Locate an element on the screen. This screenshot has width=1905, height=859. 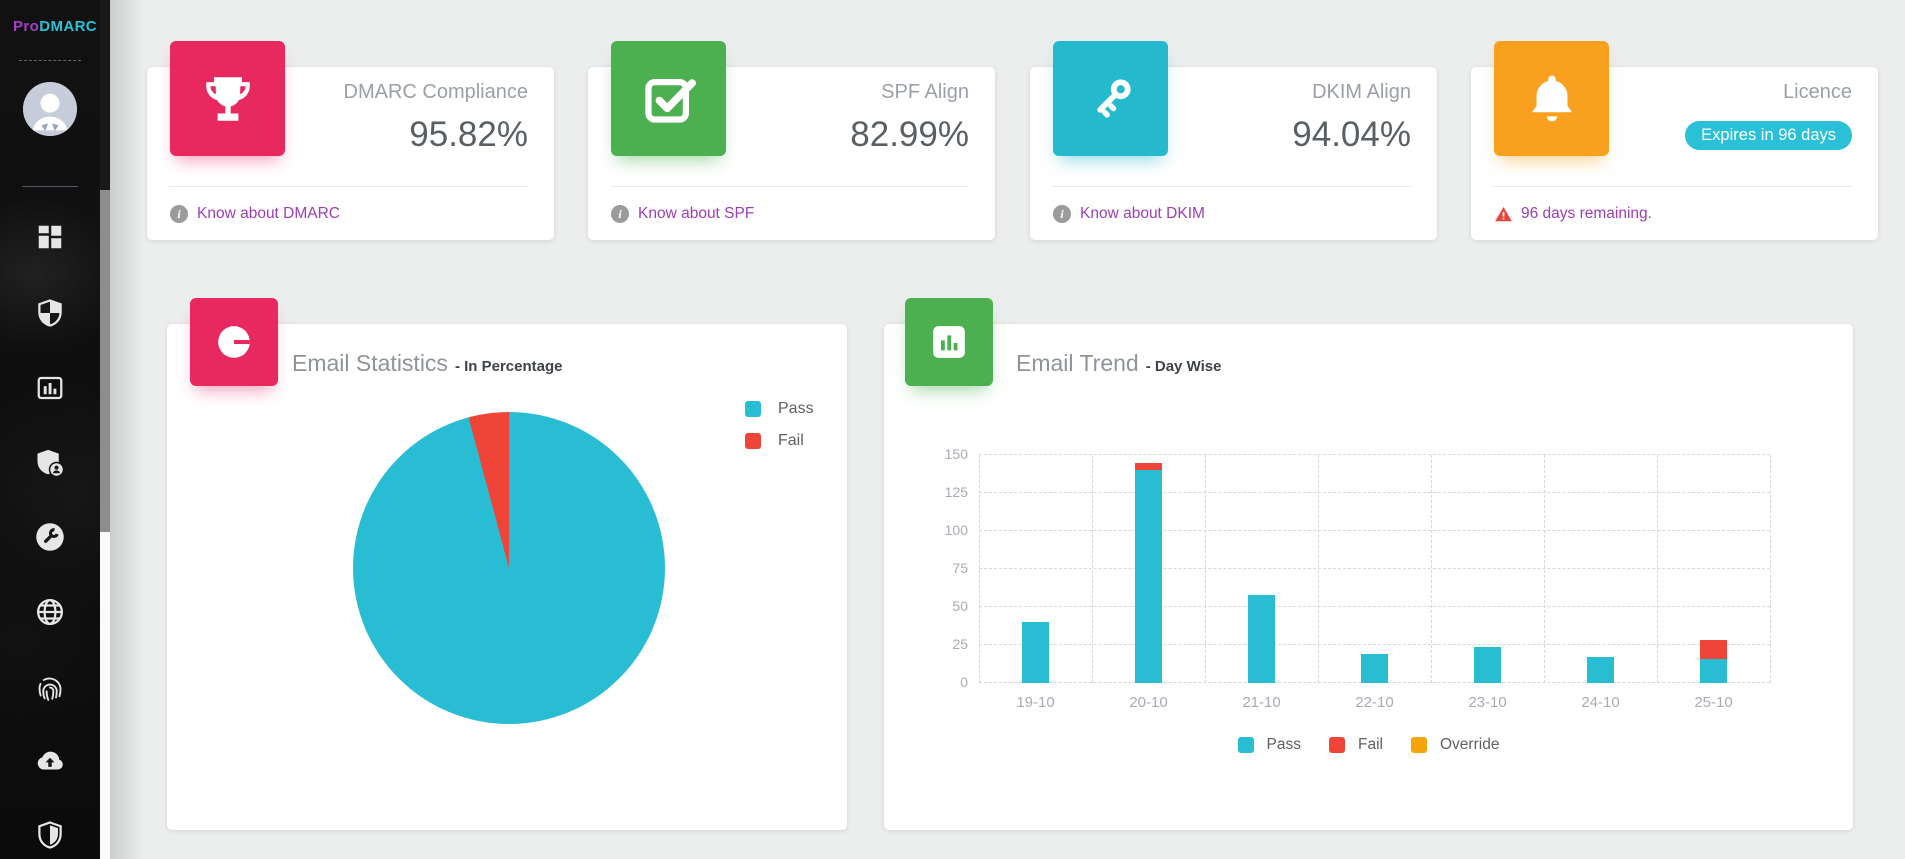
sidebar-scrollbar-track is located at coordinates (105, 429).